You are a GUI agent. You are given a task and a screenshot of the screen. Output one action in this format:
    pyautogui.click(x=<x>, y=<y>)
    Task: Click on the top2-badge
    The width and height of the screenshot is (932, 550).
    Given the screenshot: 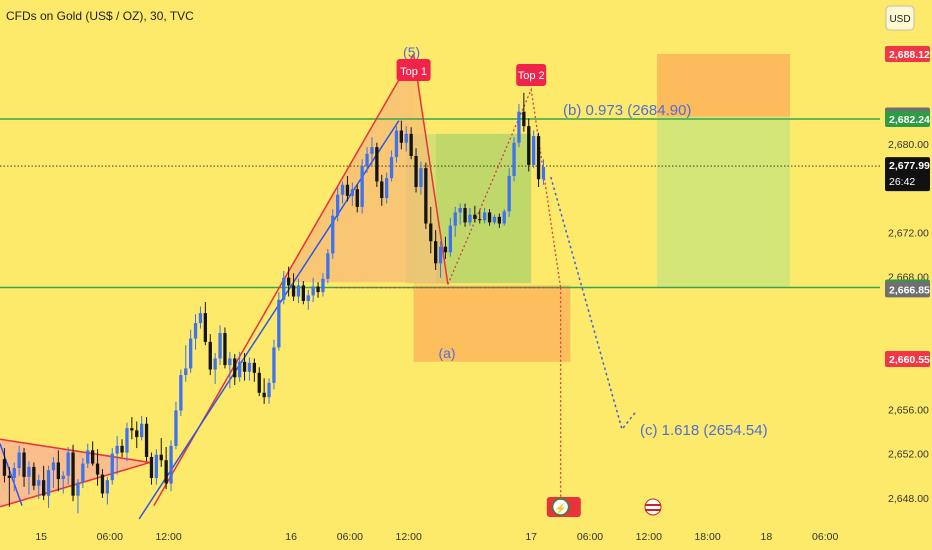 What is the action you would take?
    pyautogui.click(x=531, y=75)
    